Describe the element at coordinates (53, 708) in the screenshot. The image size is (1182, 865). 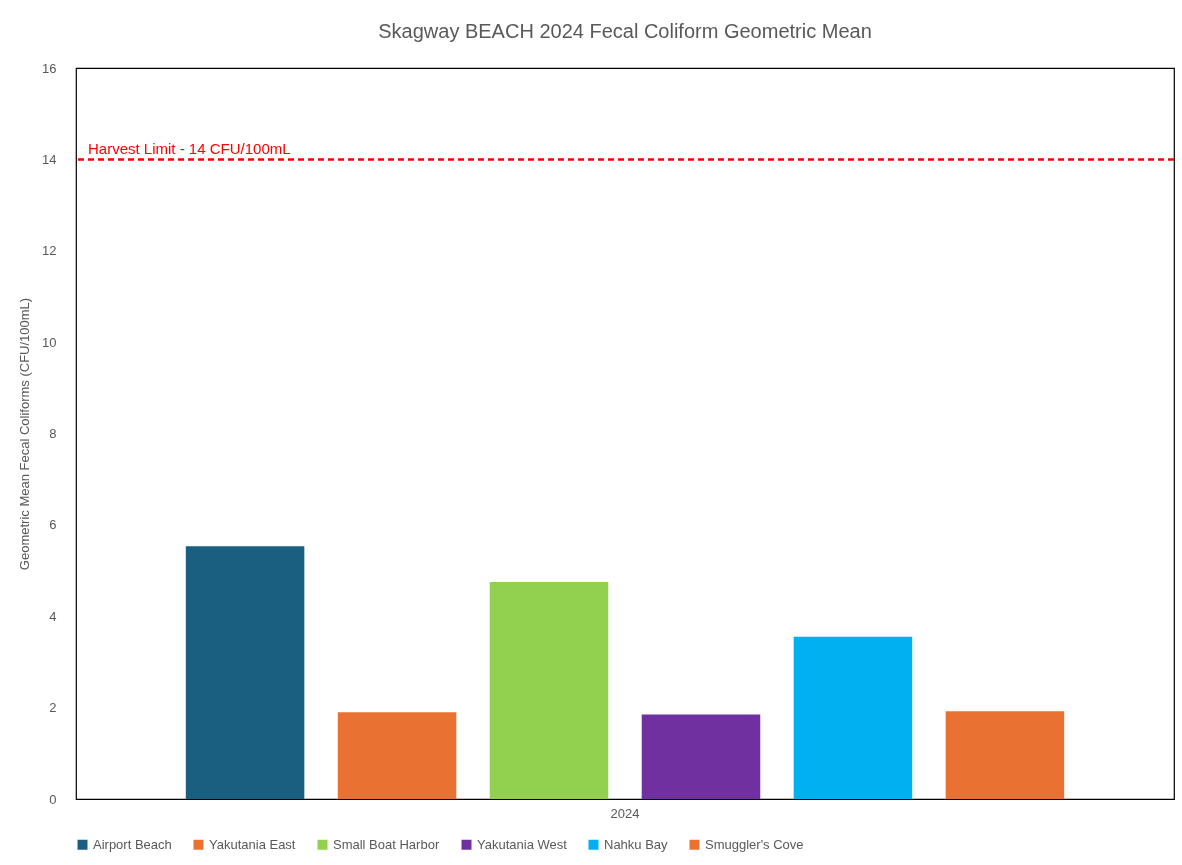
I see `y-tick-label: 2` at that location.